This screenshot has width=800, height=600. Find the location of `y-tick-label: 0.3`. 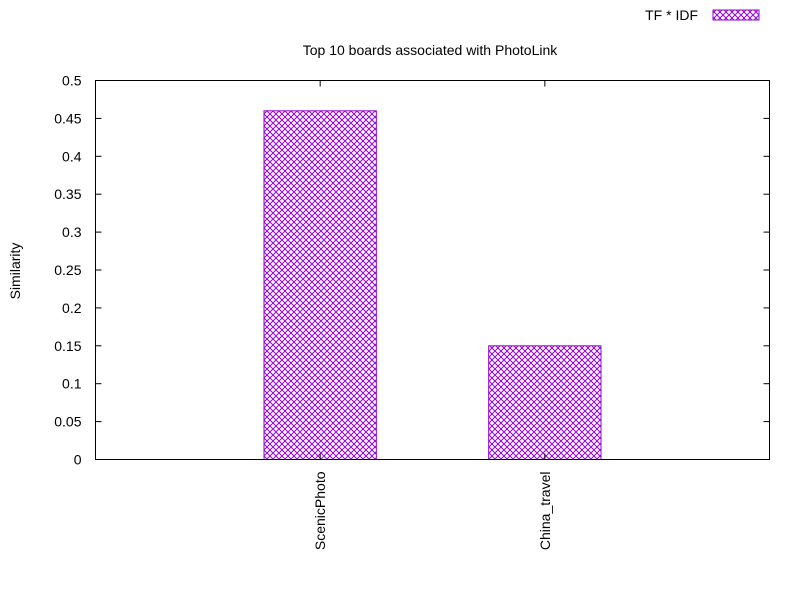

y-tick-label: 0.3 is located at coordinates (72, 232).